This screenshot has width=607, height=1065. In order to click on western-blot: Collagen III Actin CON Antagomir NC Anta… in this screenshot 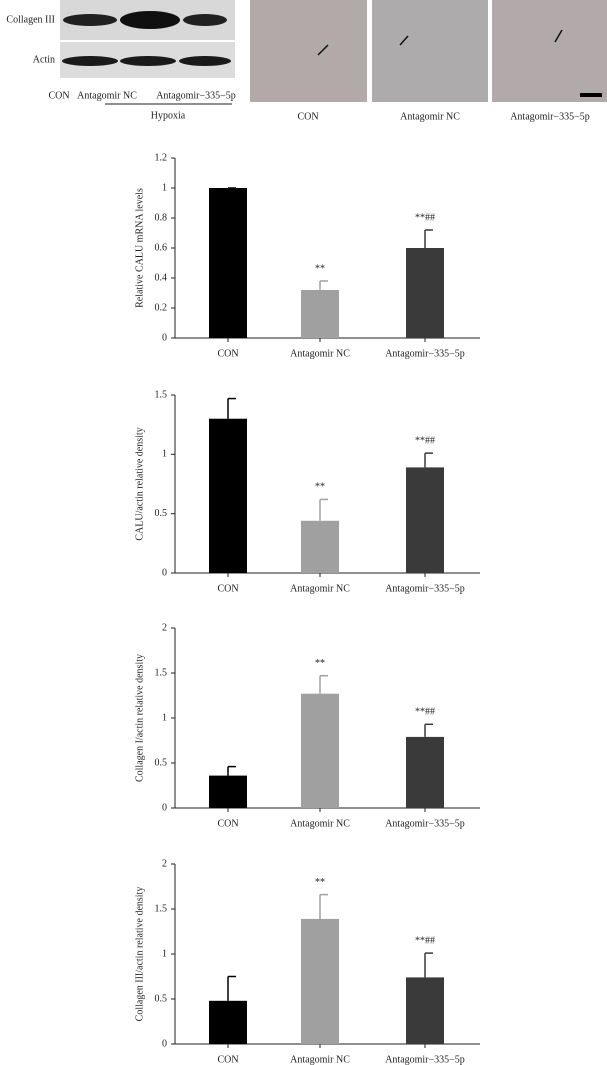, I will do `click(121, 60)`.